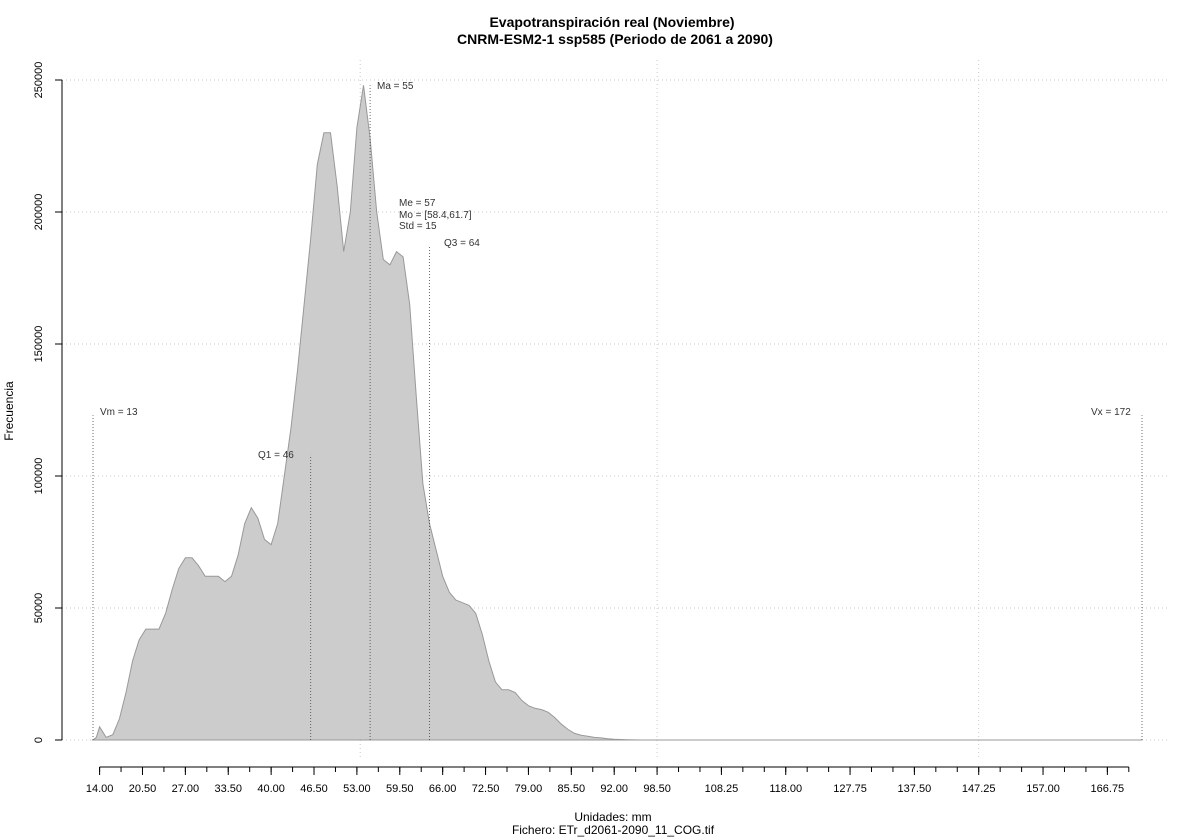 This screenshot has width=1200, height=840. What do you see at coordinates (915, 789) in the screenshot?
I see `x-tick-label: 137.50` at bounding box center [915, 789].